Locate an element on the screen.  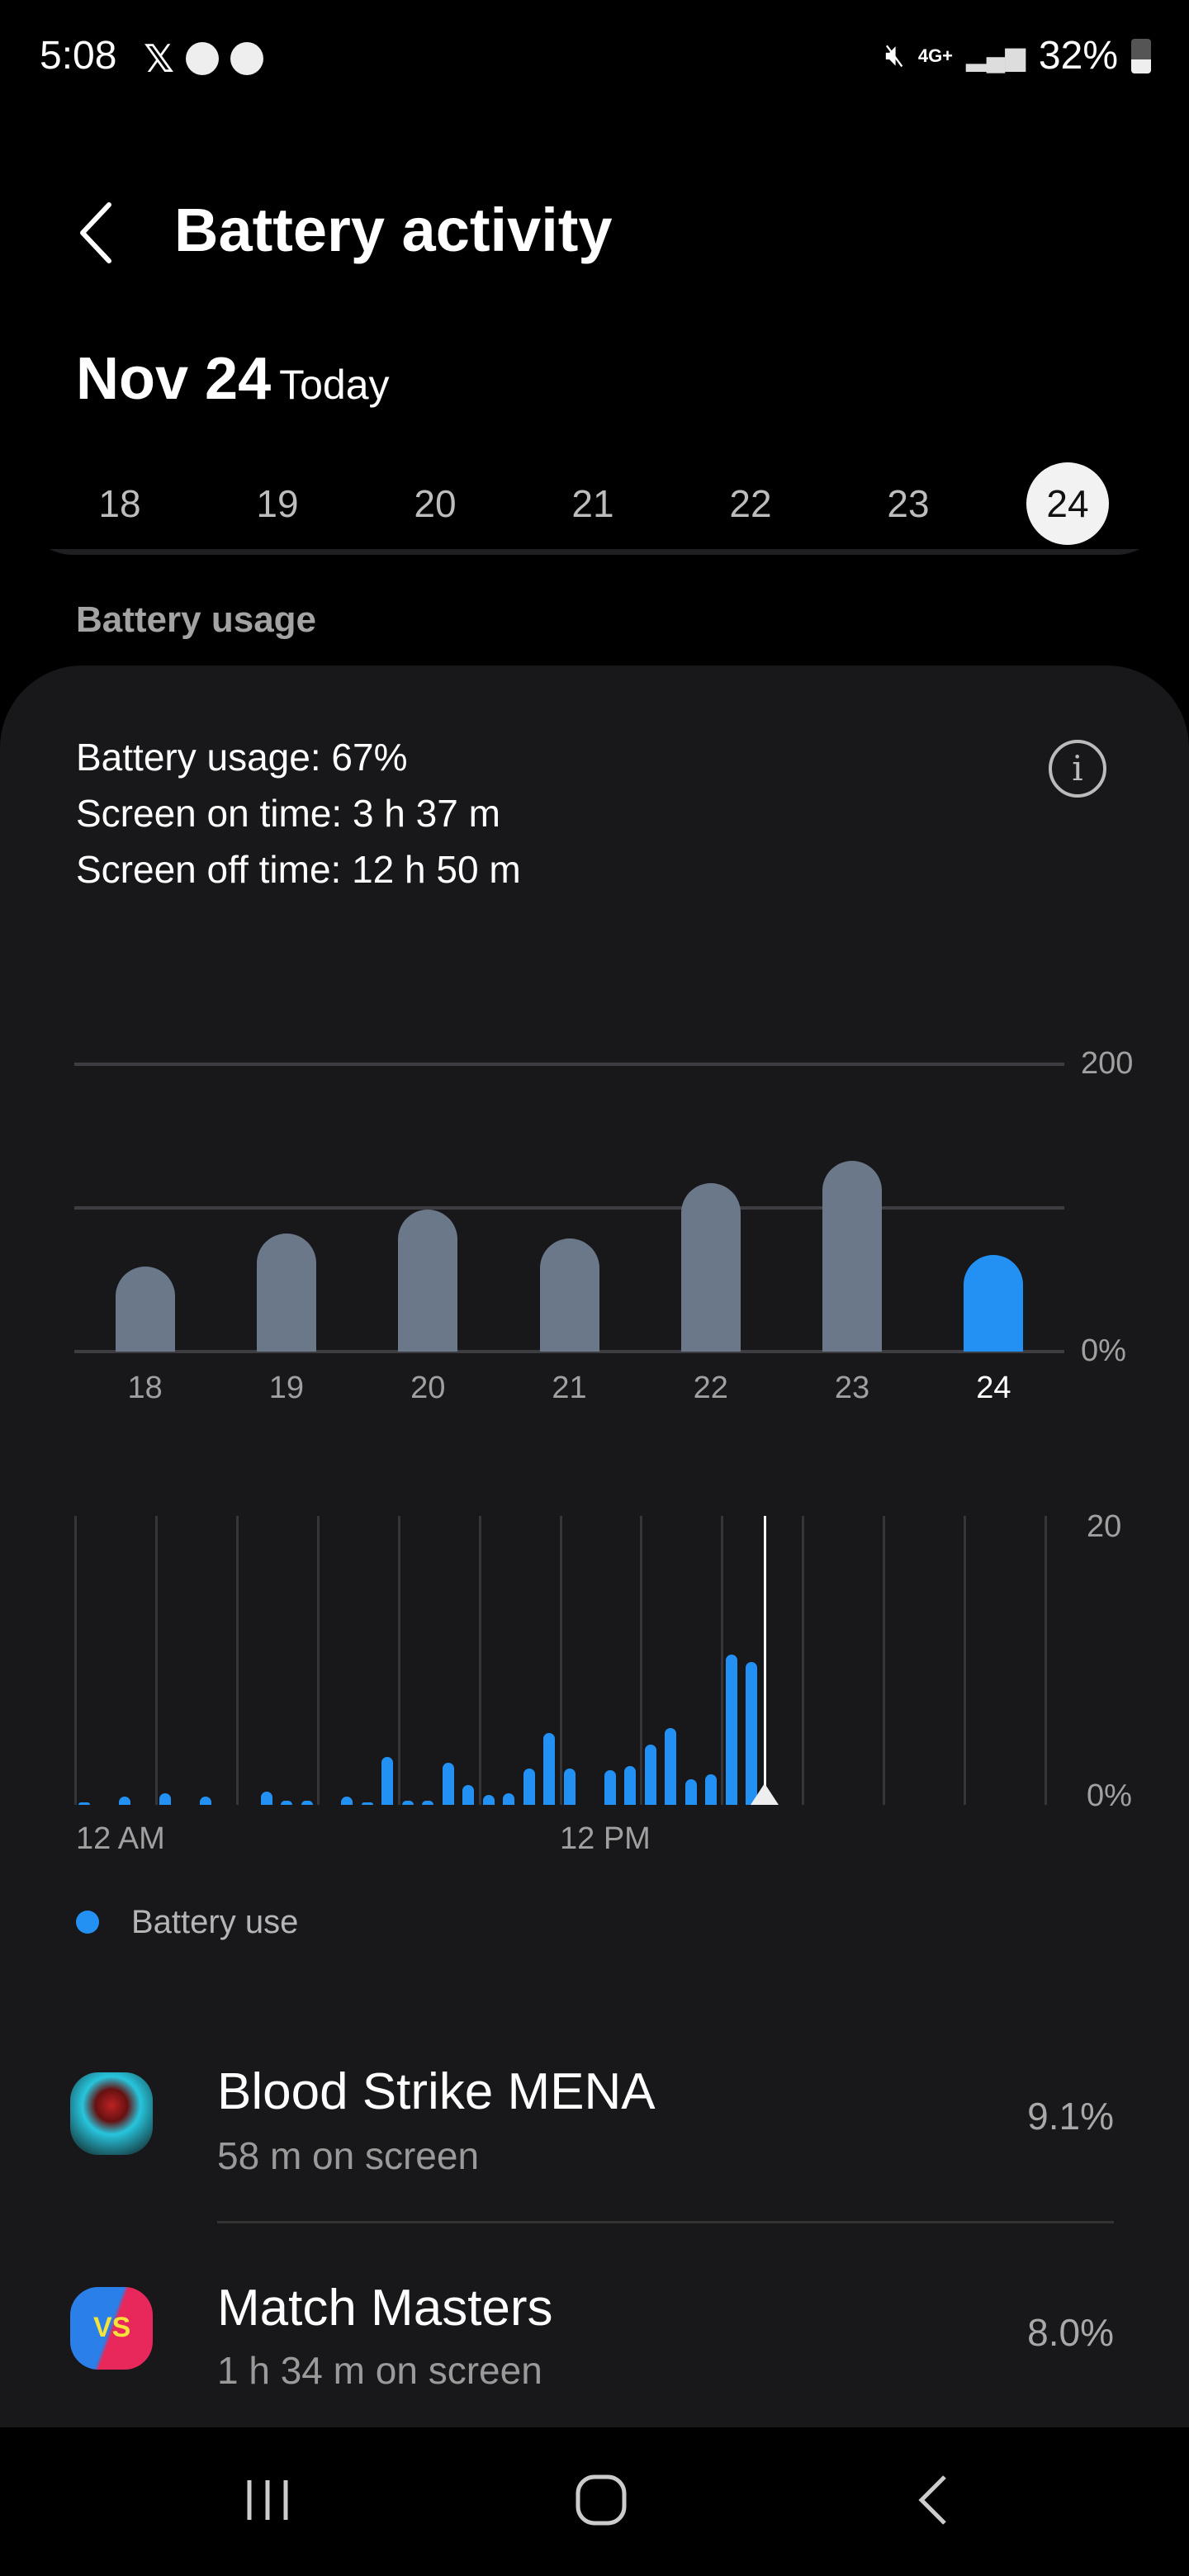
screen-off-time: Screen off time: 12 h 50 m is located at coordinates (298, 869).